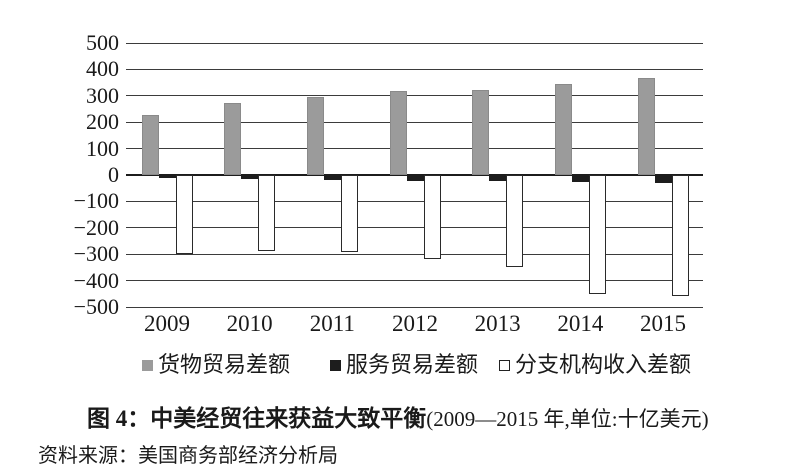  What do you see at coordinates (580, 323) in the screenshot?
I see `x-tick-label: 2014` at bounding box center [580, 323].